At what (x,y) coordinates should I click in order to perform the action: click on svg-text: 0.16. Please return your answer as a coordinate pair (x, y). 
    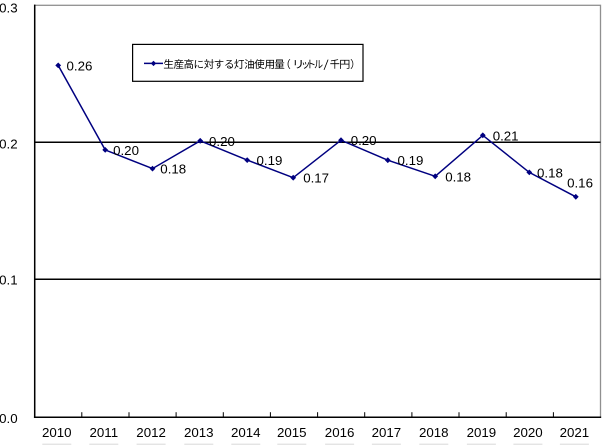
    Looking at the image, I should click on (580, 182).